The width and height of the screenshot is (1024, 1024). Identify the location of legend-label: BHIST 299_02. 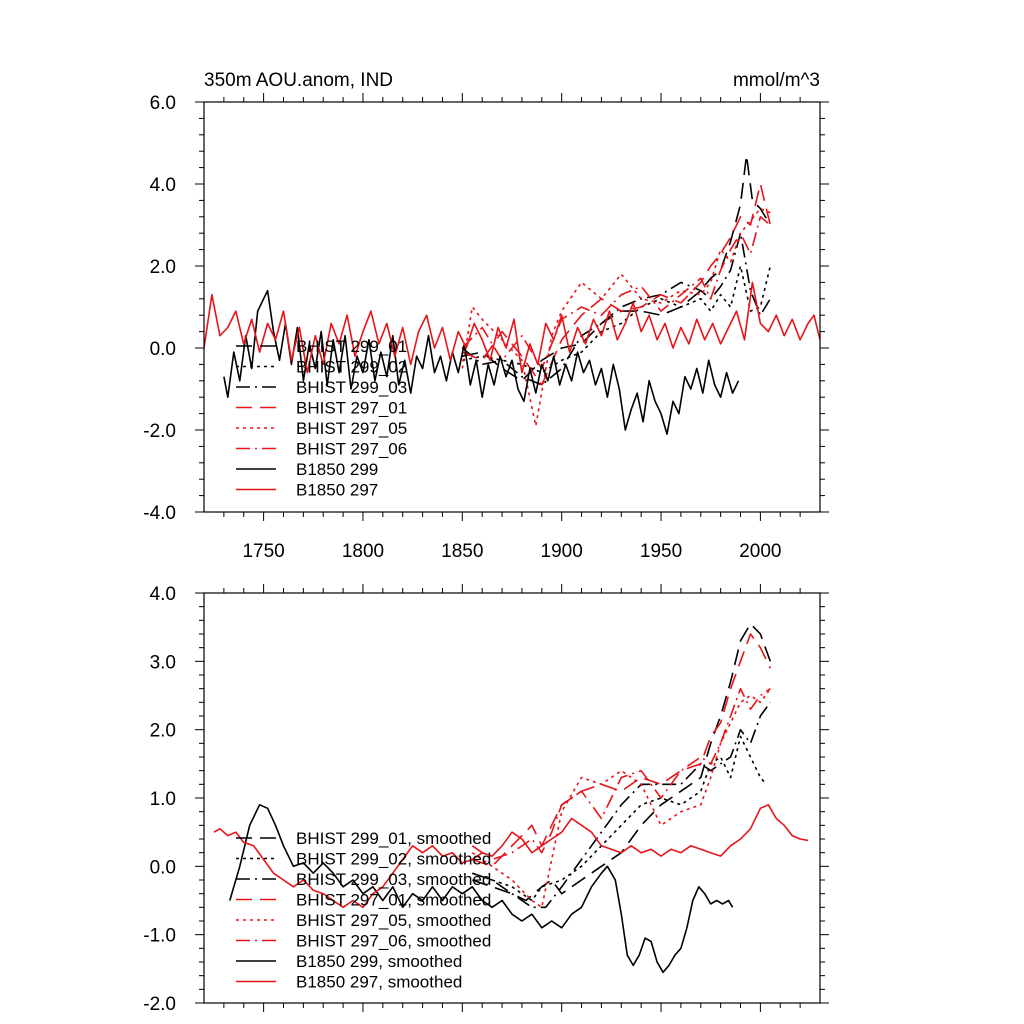
(351, 367).